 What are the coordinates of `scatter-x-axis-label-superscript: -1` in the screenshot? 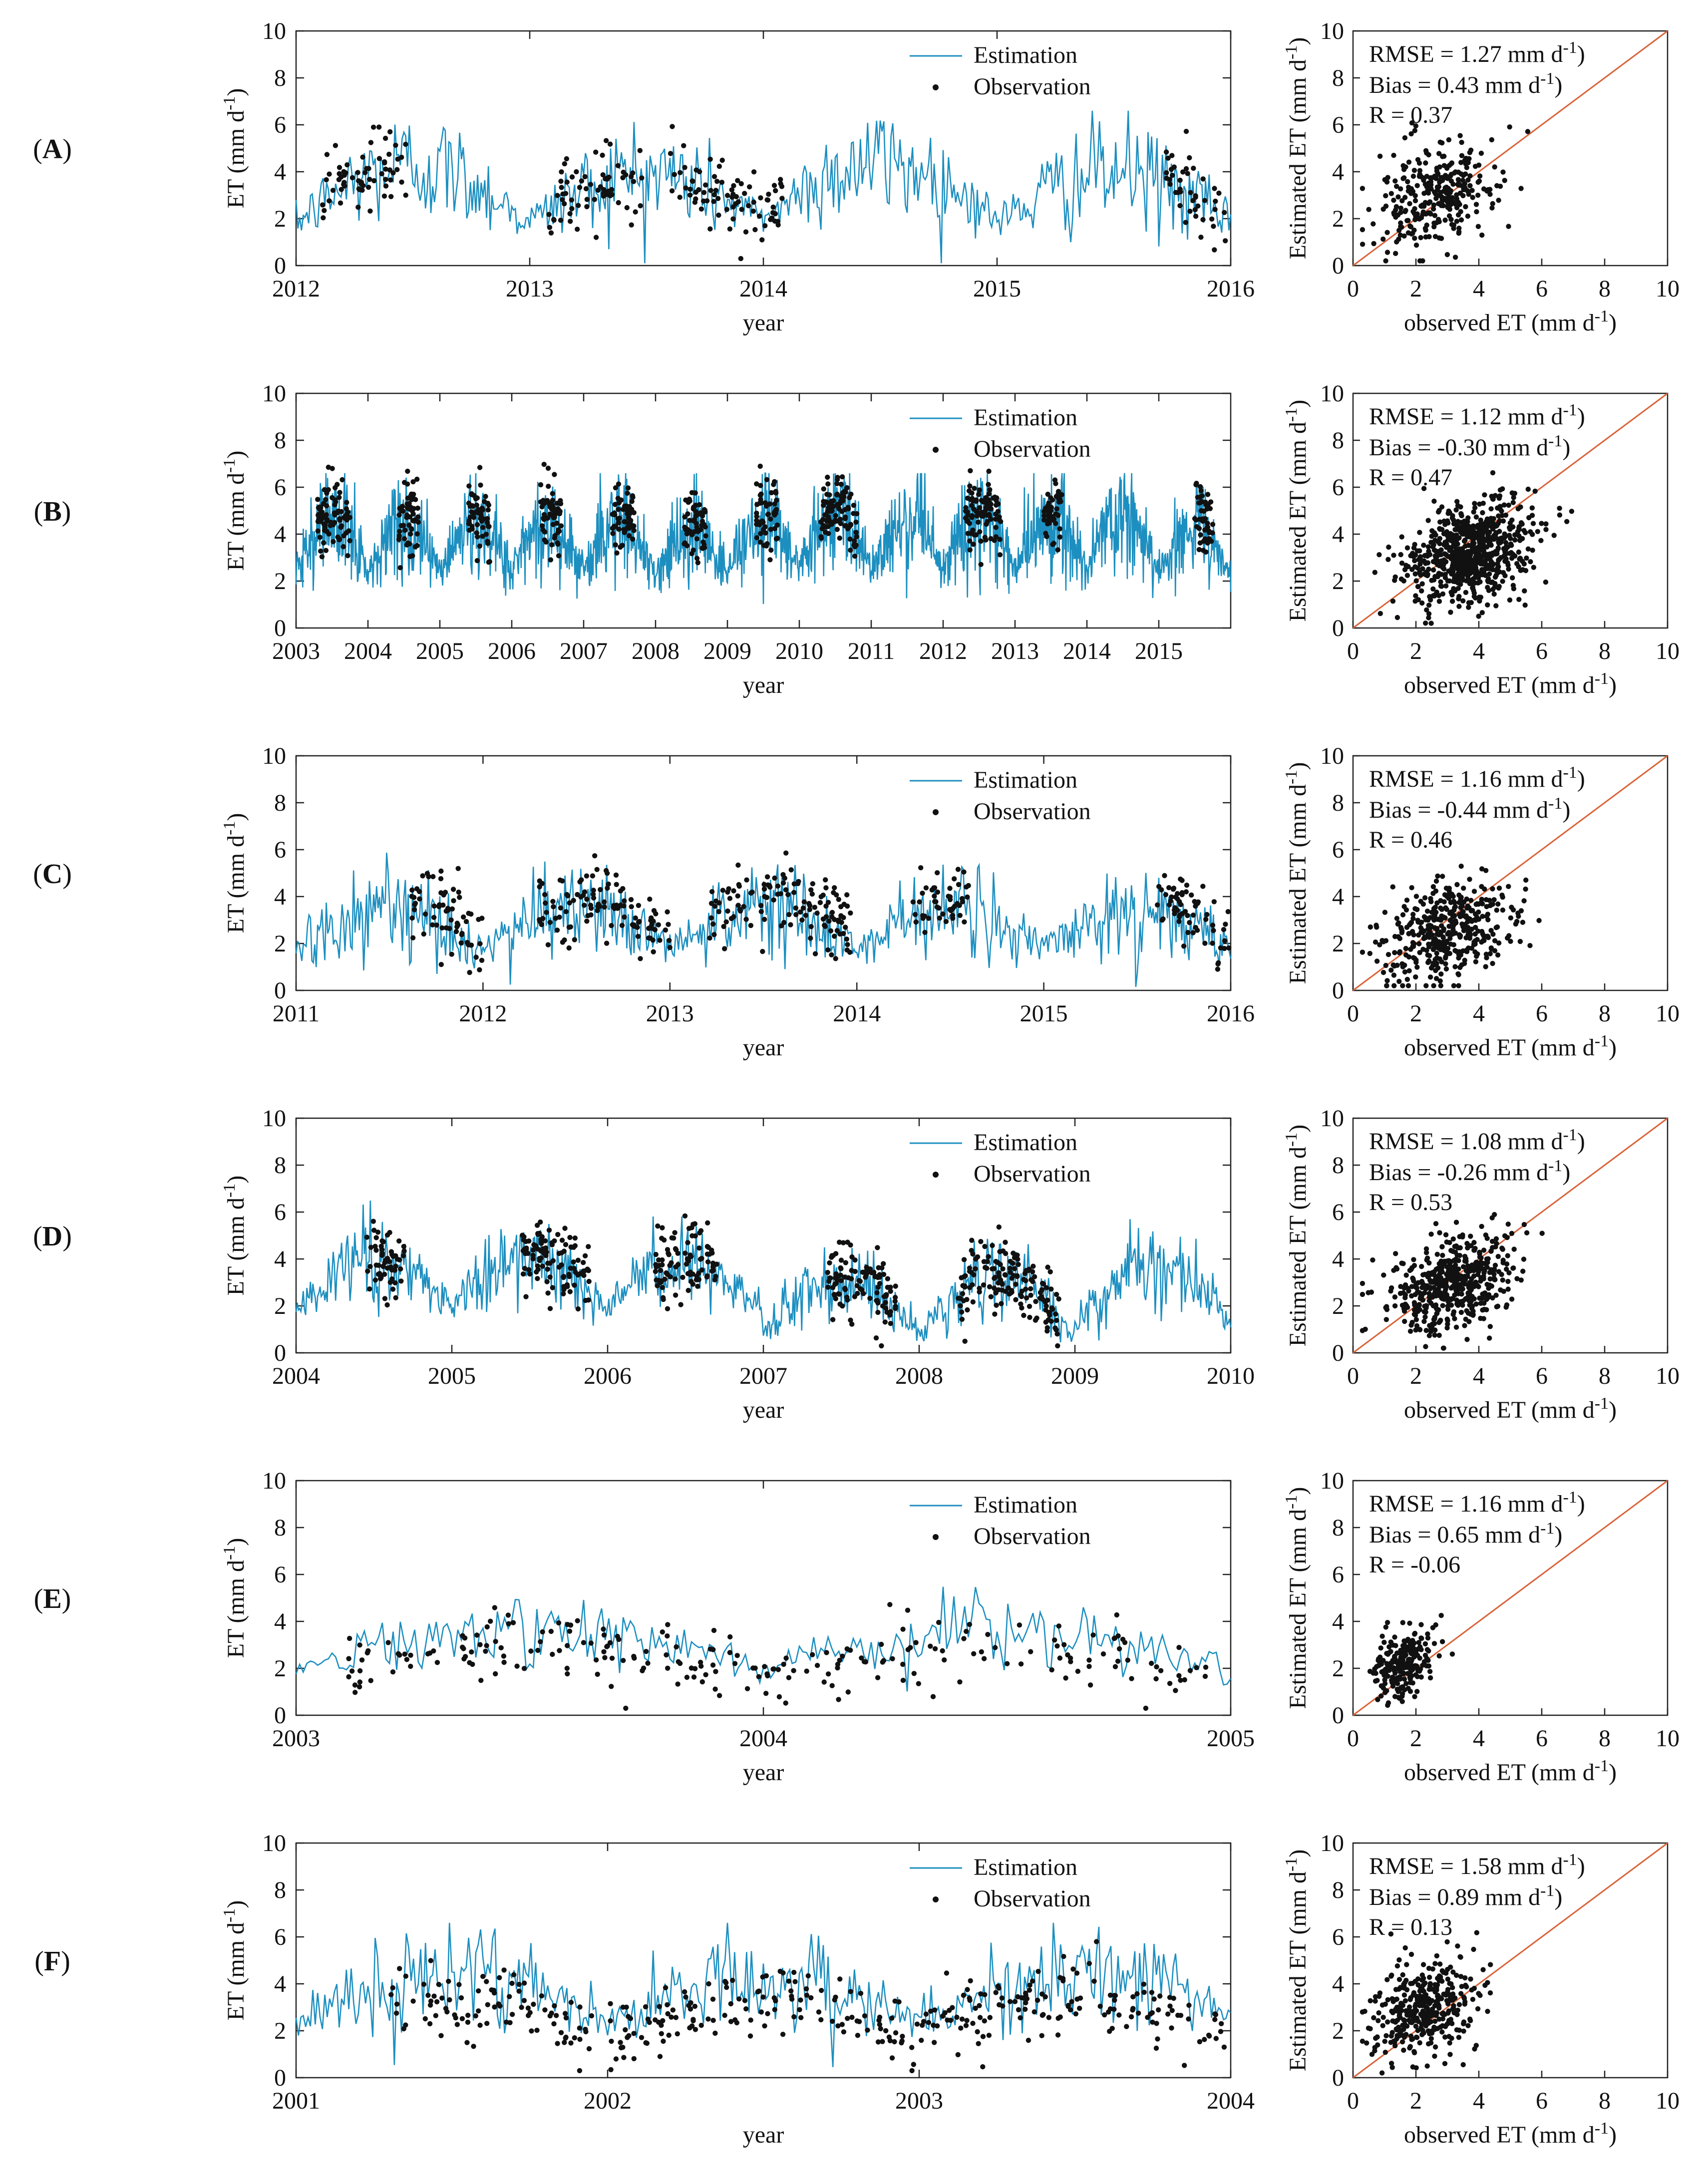 It's located at (1602, 1041).